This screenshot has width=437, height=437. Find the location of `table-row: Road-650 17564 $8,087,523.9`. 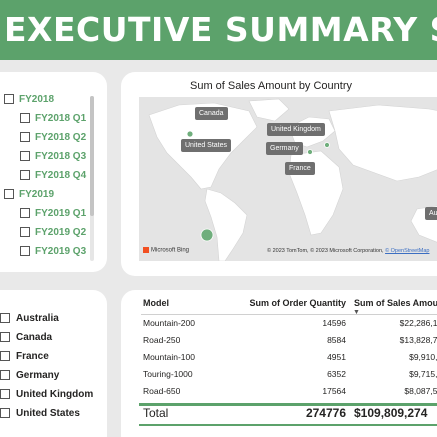

table-row: Road-650 17564 $8,087,523.9 is located at coordinates (290, 391).